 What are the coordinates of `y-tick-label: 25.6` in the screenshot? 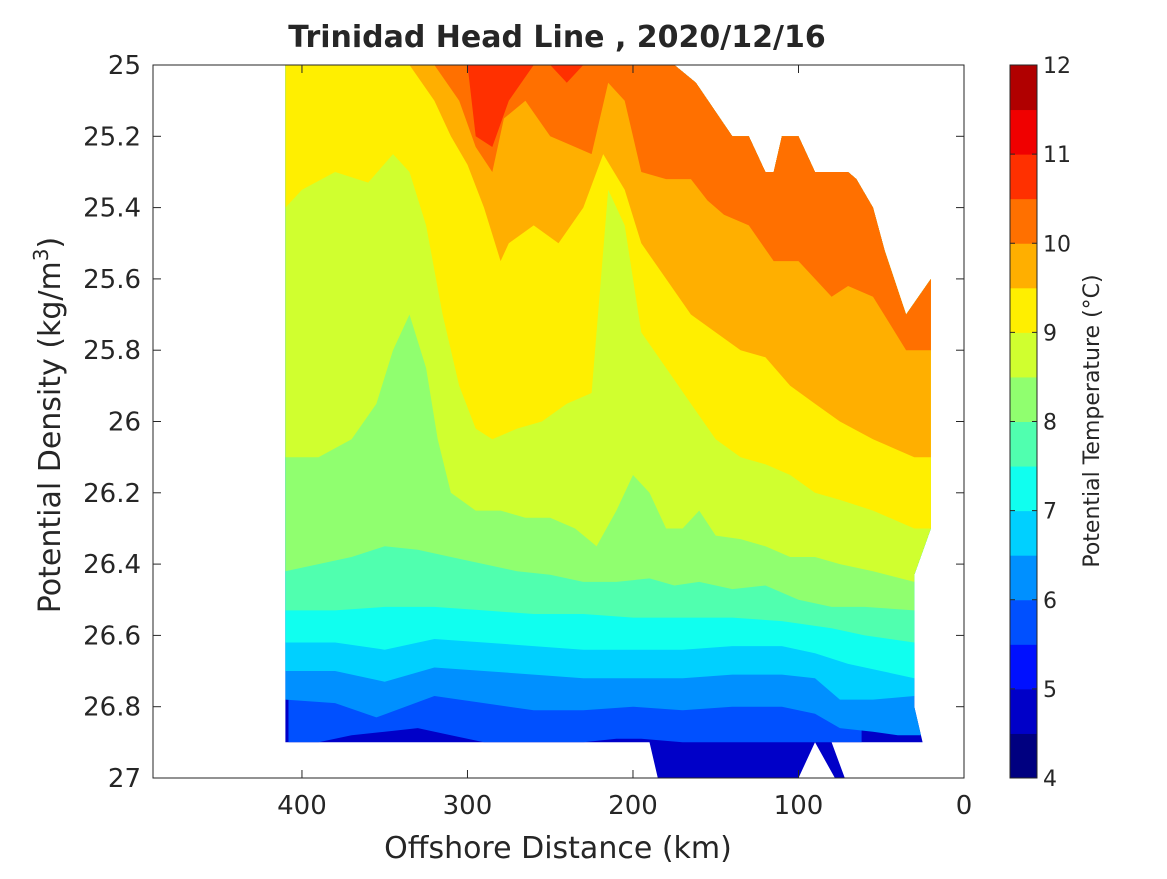 It's located at (112, 280).